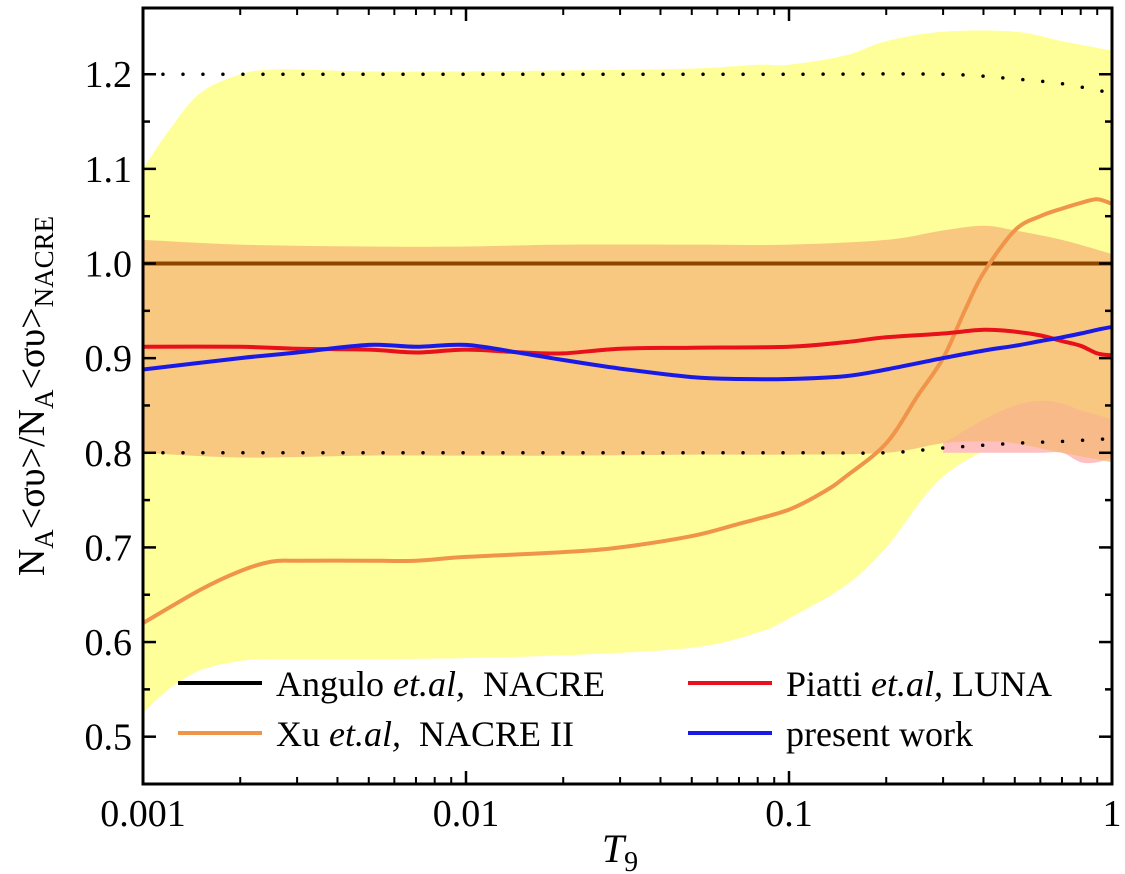 Image resolution: width=1125 pixels, height=874 pixels. I want to click on y-tick-label: 0.5, so click(109, 738).